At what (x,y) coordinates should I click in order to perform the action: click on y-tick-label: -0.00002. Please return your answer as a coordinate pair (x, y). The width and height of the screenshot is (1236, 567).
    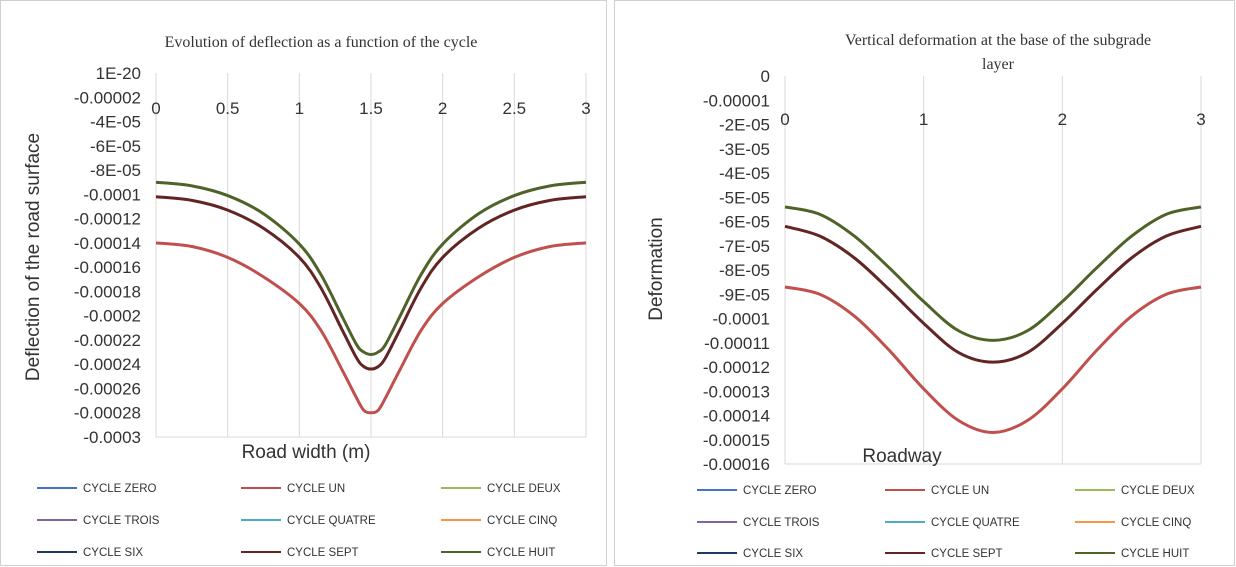
    Looking at the image, I should click on (107, 97).